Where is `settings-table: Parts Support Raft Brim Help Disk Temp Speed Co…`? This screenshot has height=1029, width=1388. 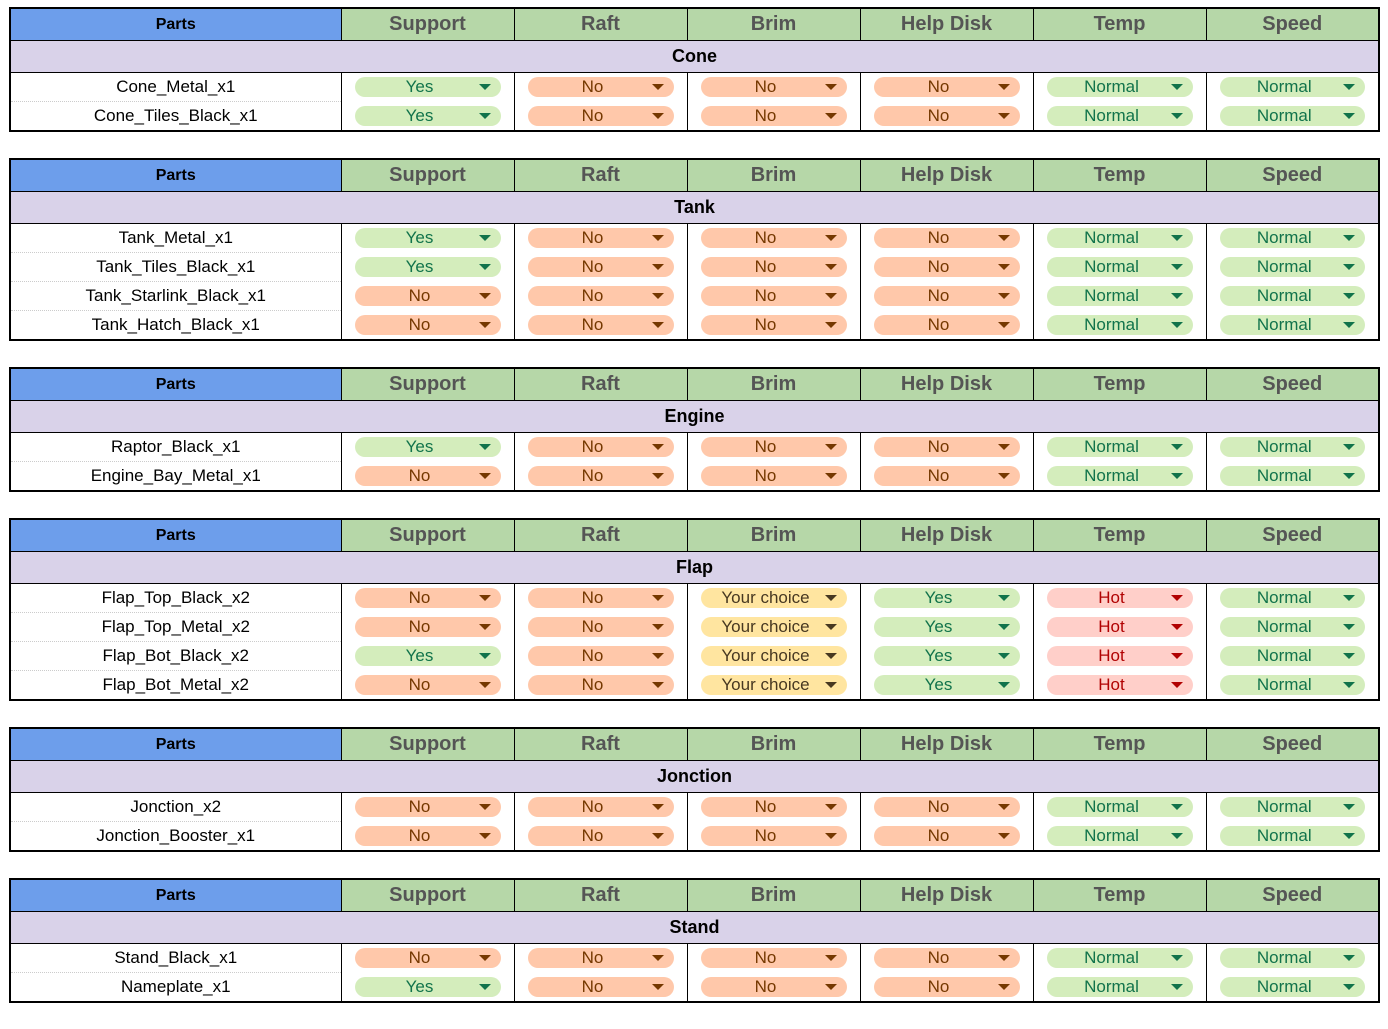 settings-table: Parts Support Raft Brim Help Disk Temp Speed Co… is located at coordinates (694, 69).